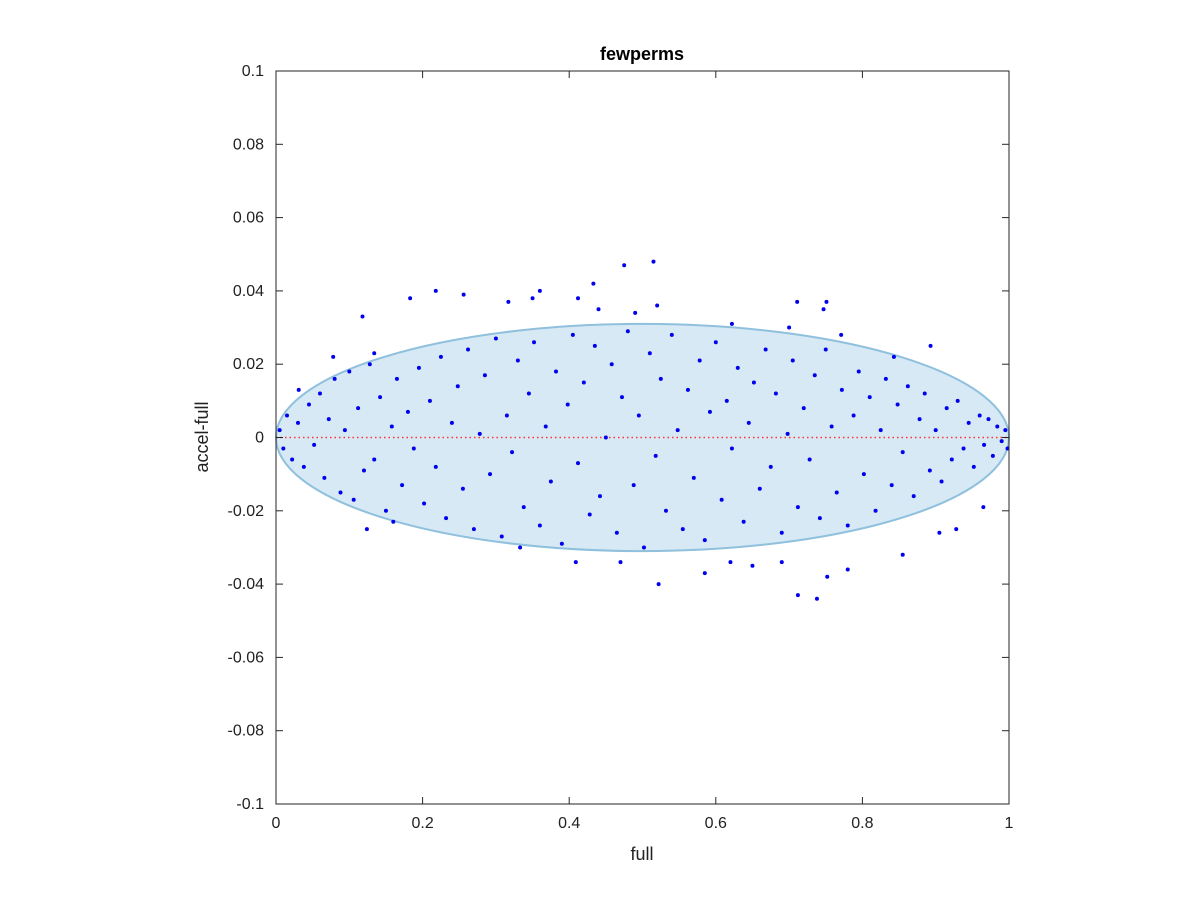  What do you see at coordinates (716, 823) in the screenshot?
I see `x-tick-label: 0.6` at bounding box center [716, 823].